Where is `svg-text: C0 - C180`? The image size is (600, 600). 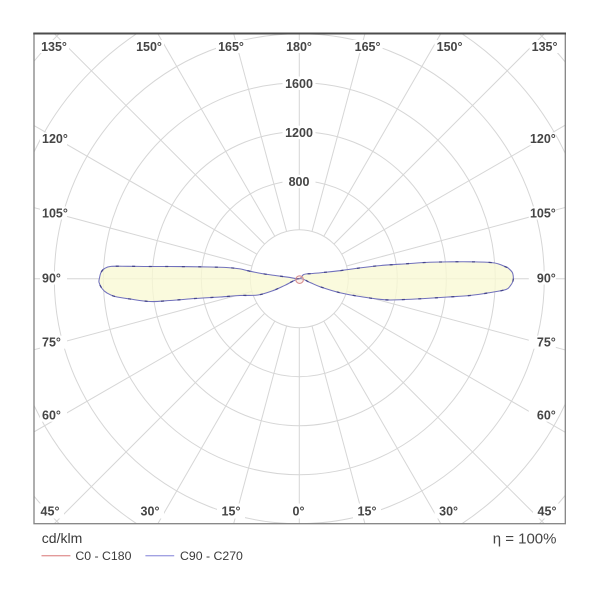
svg-text: C0 - C180 is located at coordinates (103, 556).